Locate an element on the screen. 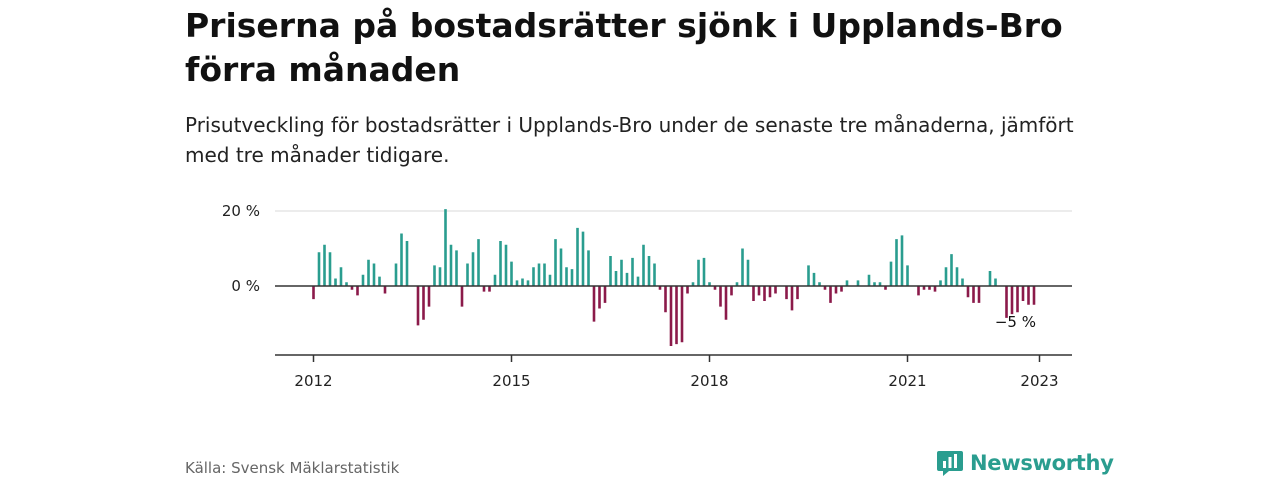 The image size is (1280, 480). x-tick-label: 2018 is located at coordinates (709, 381).